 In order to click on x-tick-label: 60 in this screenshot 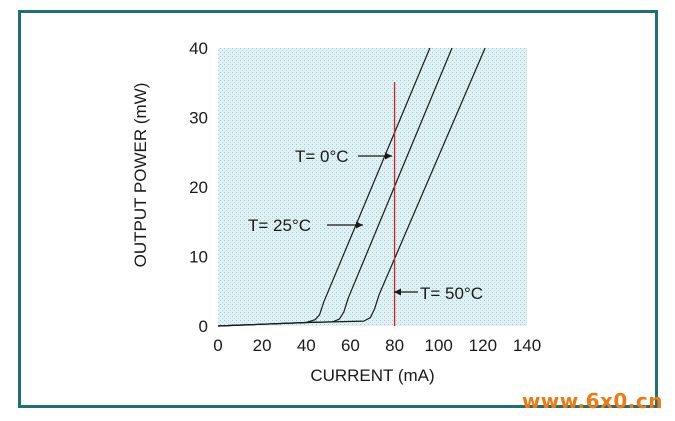, I will do `click(350, 345)`.